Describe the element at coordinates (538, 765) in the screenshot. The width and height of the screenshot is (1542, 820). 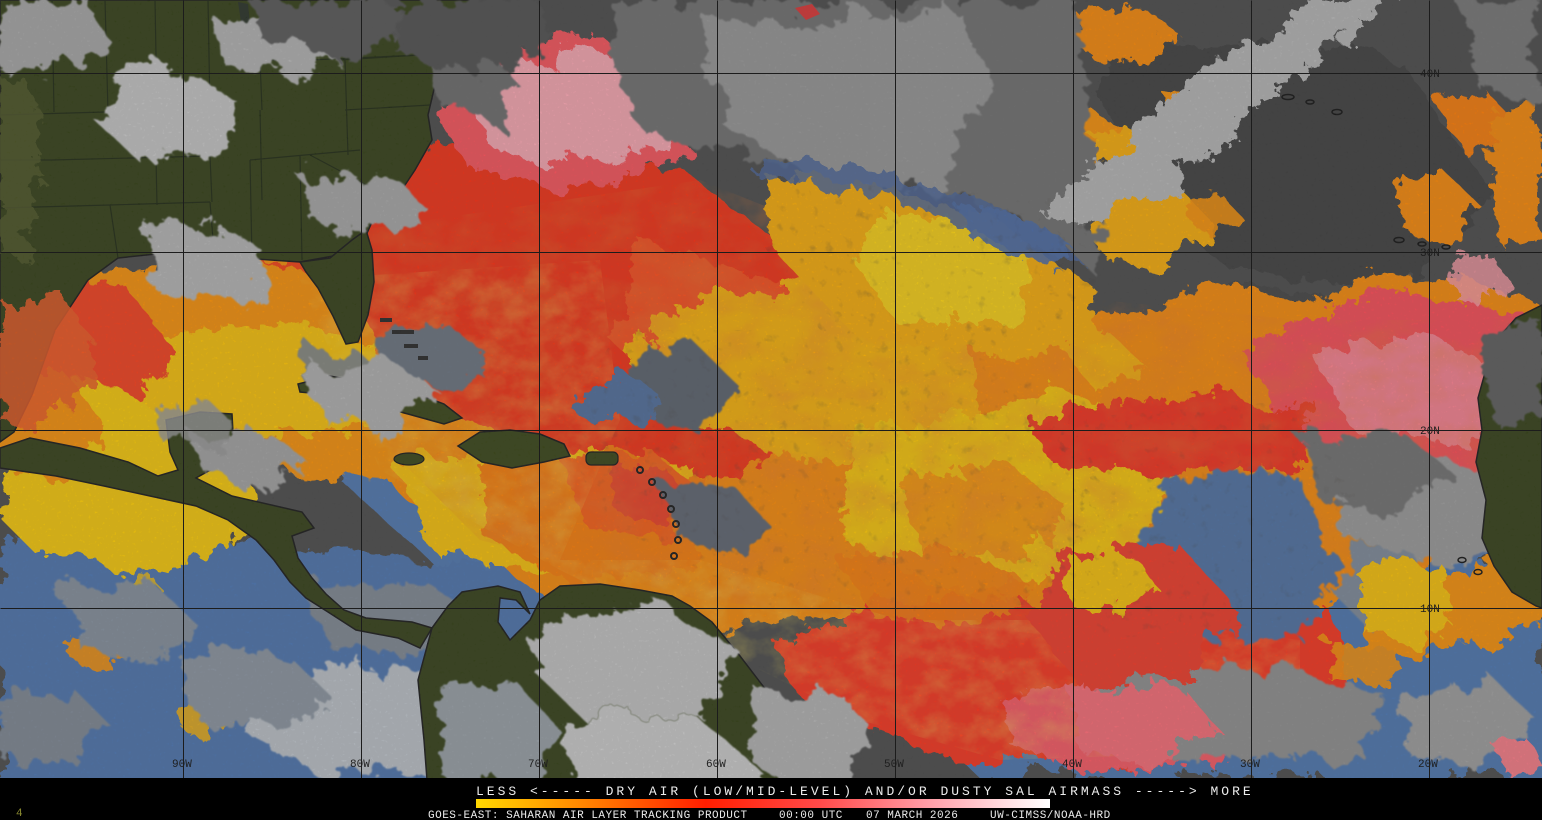
I see `svg-text: 70W` at that location.